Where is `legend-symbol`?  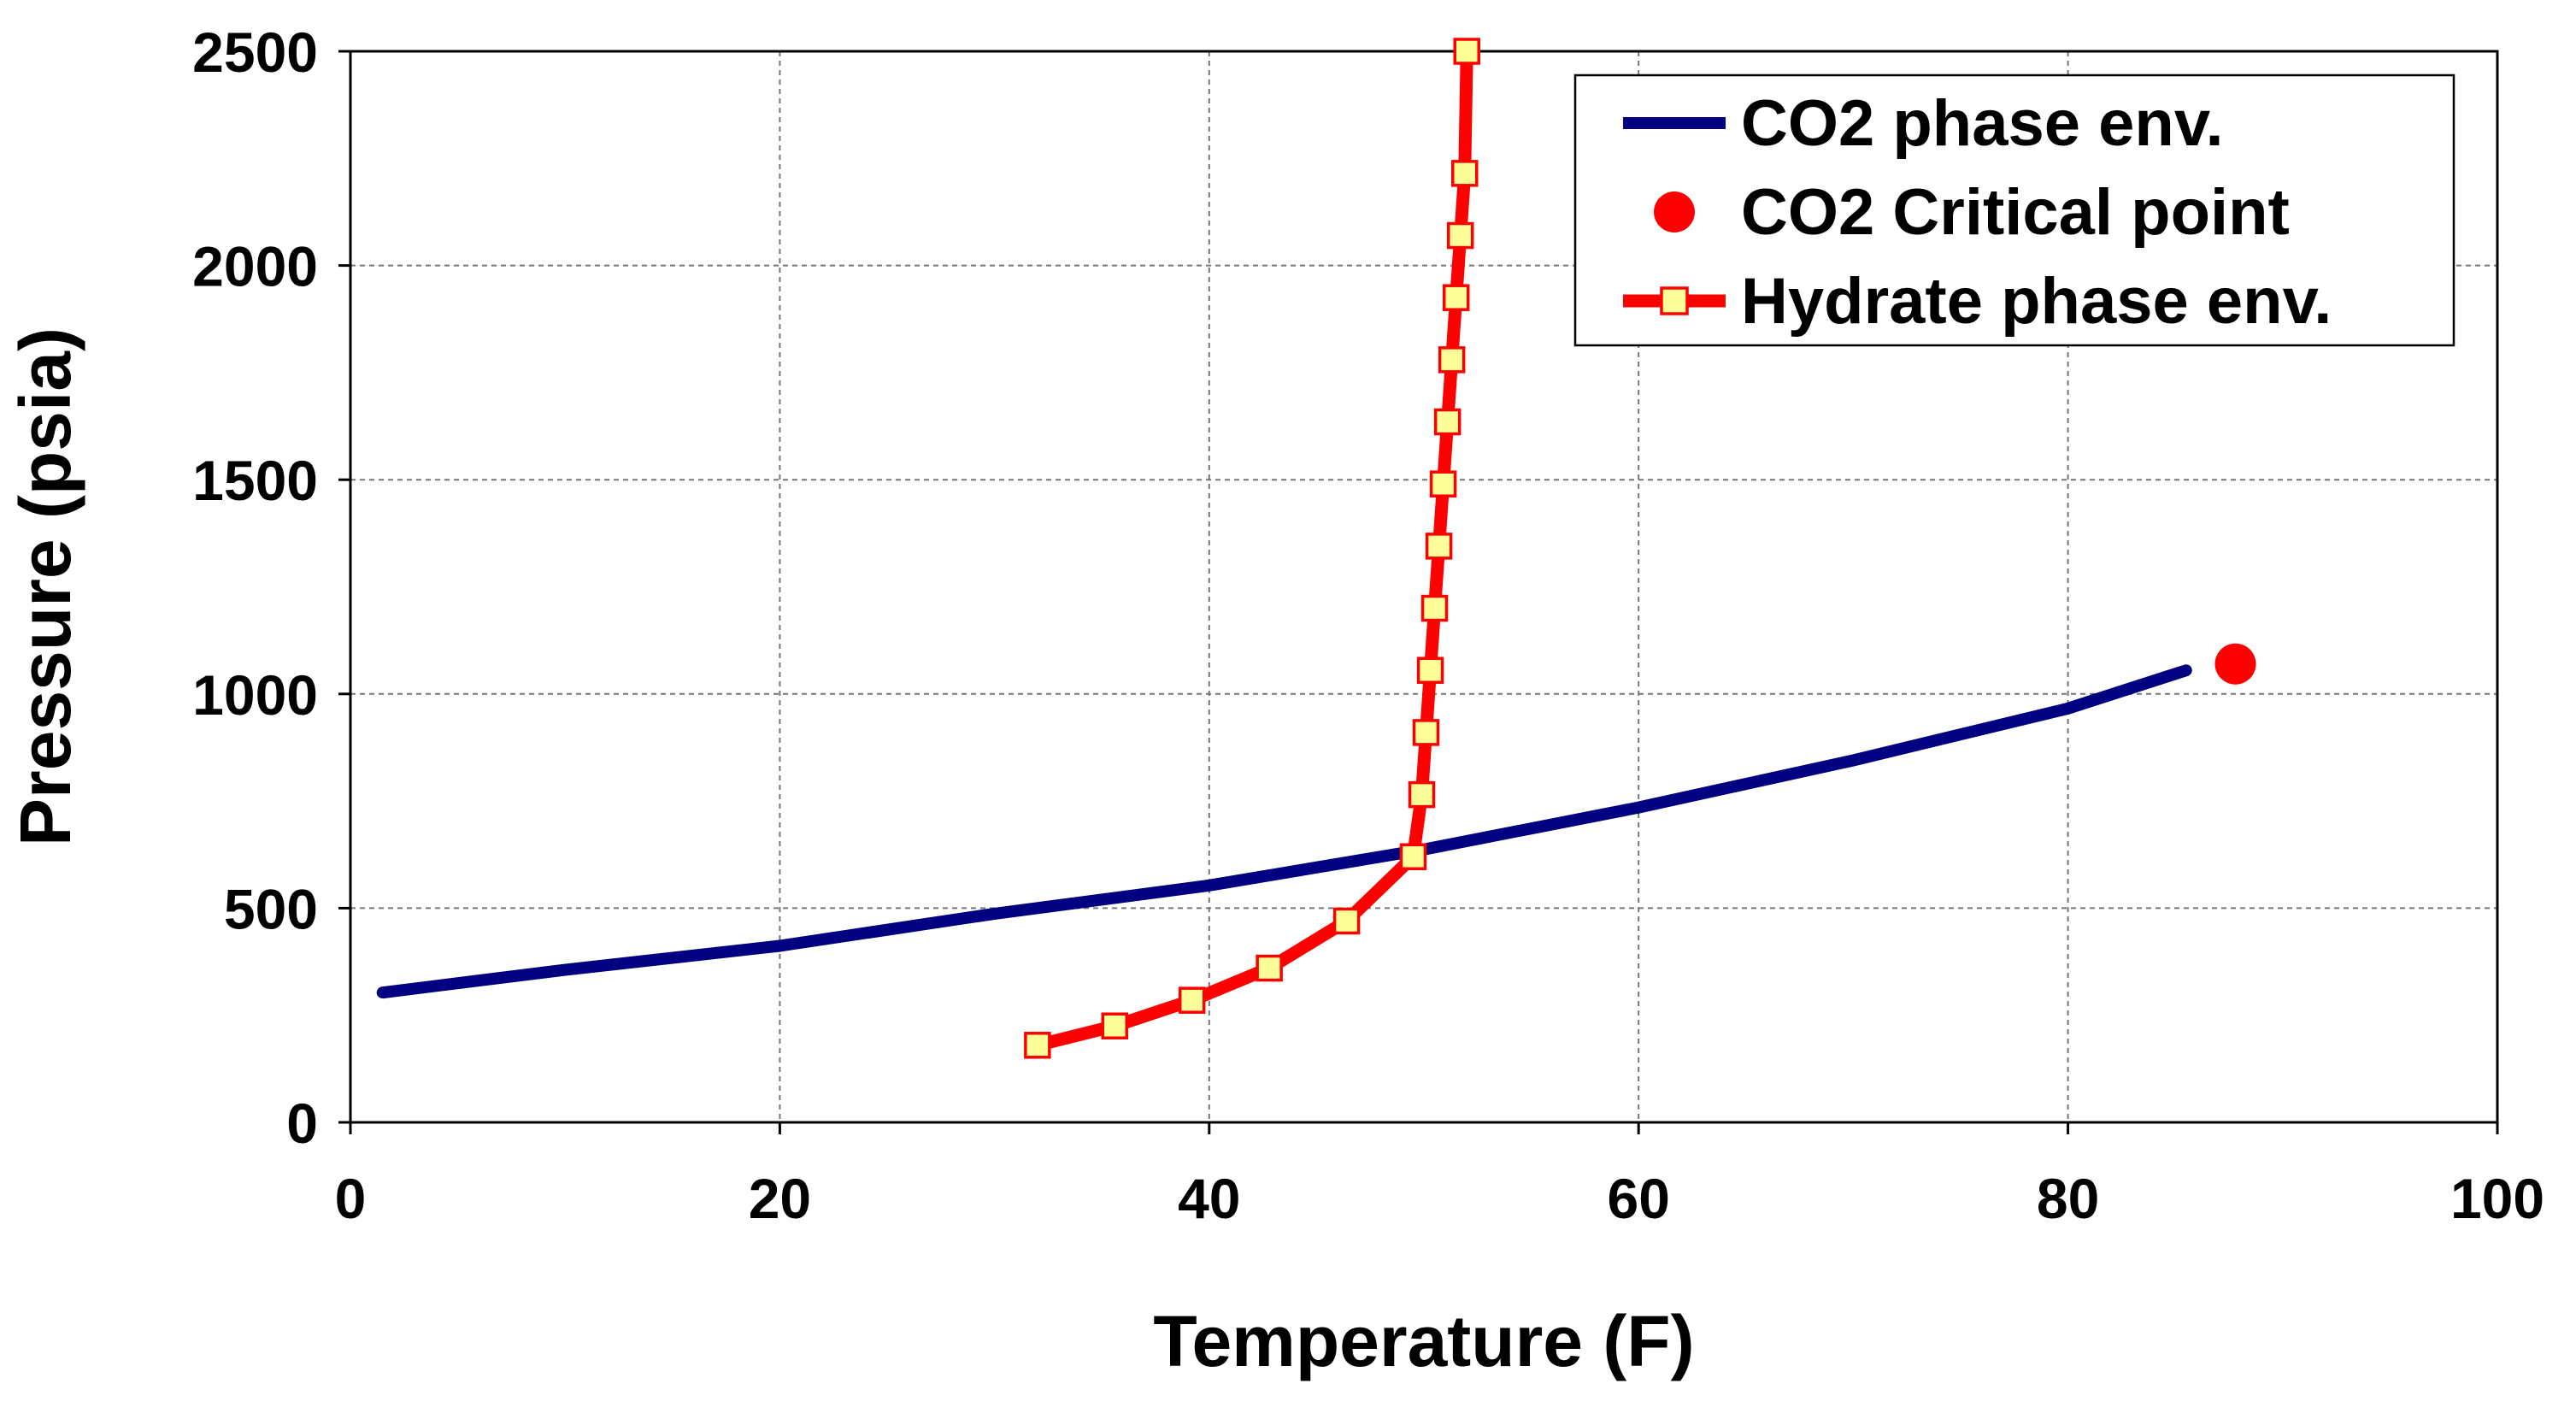 legend-symbol is located at coordinates (1674, 212).